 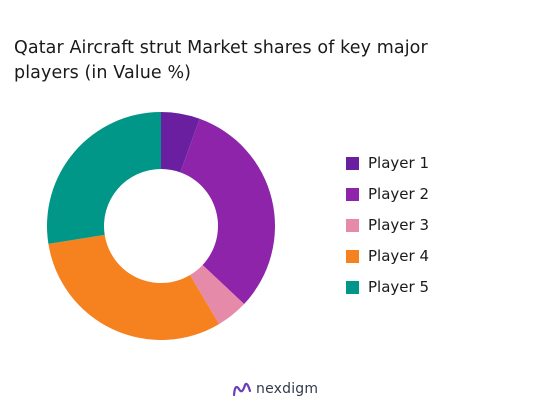 I want to click on legend-label: Player 1, so click(x=398, y=163).